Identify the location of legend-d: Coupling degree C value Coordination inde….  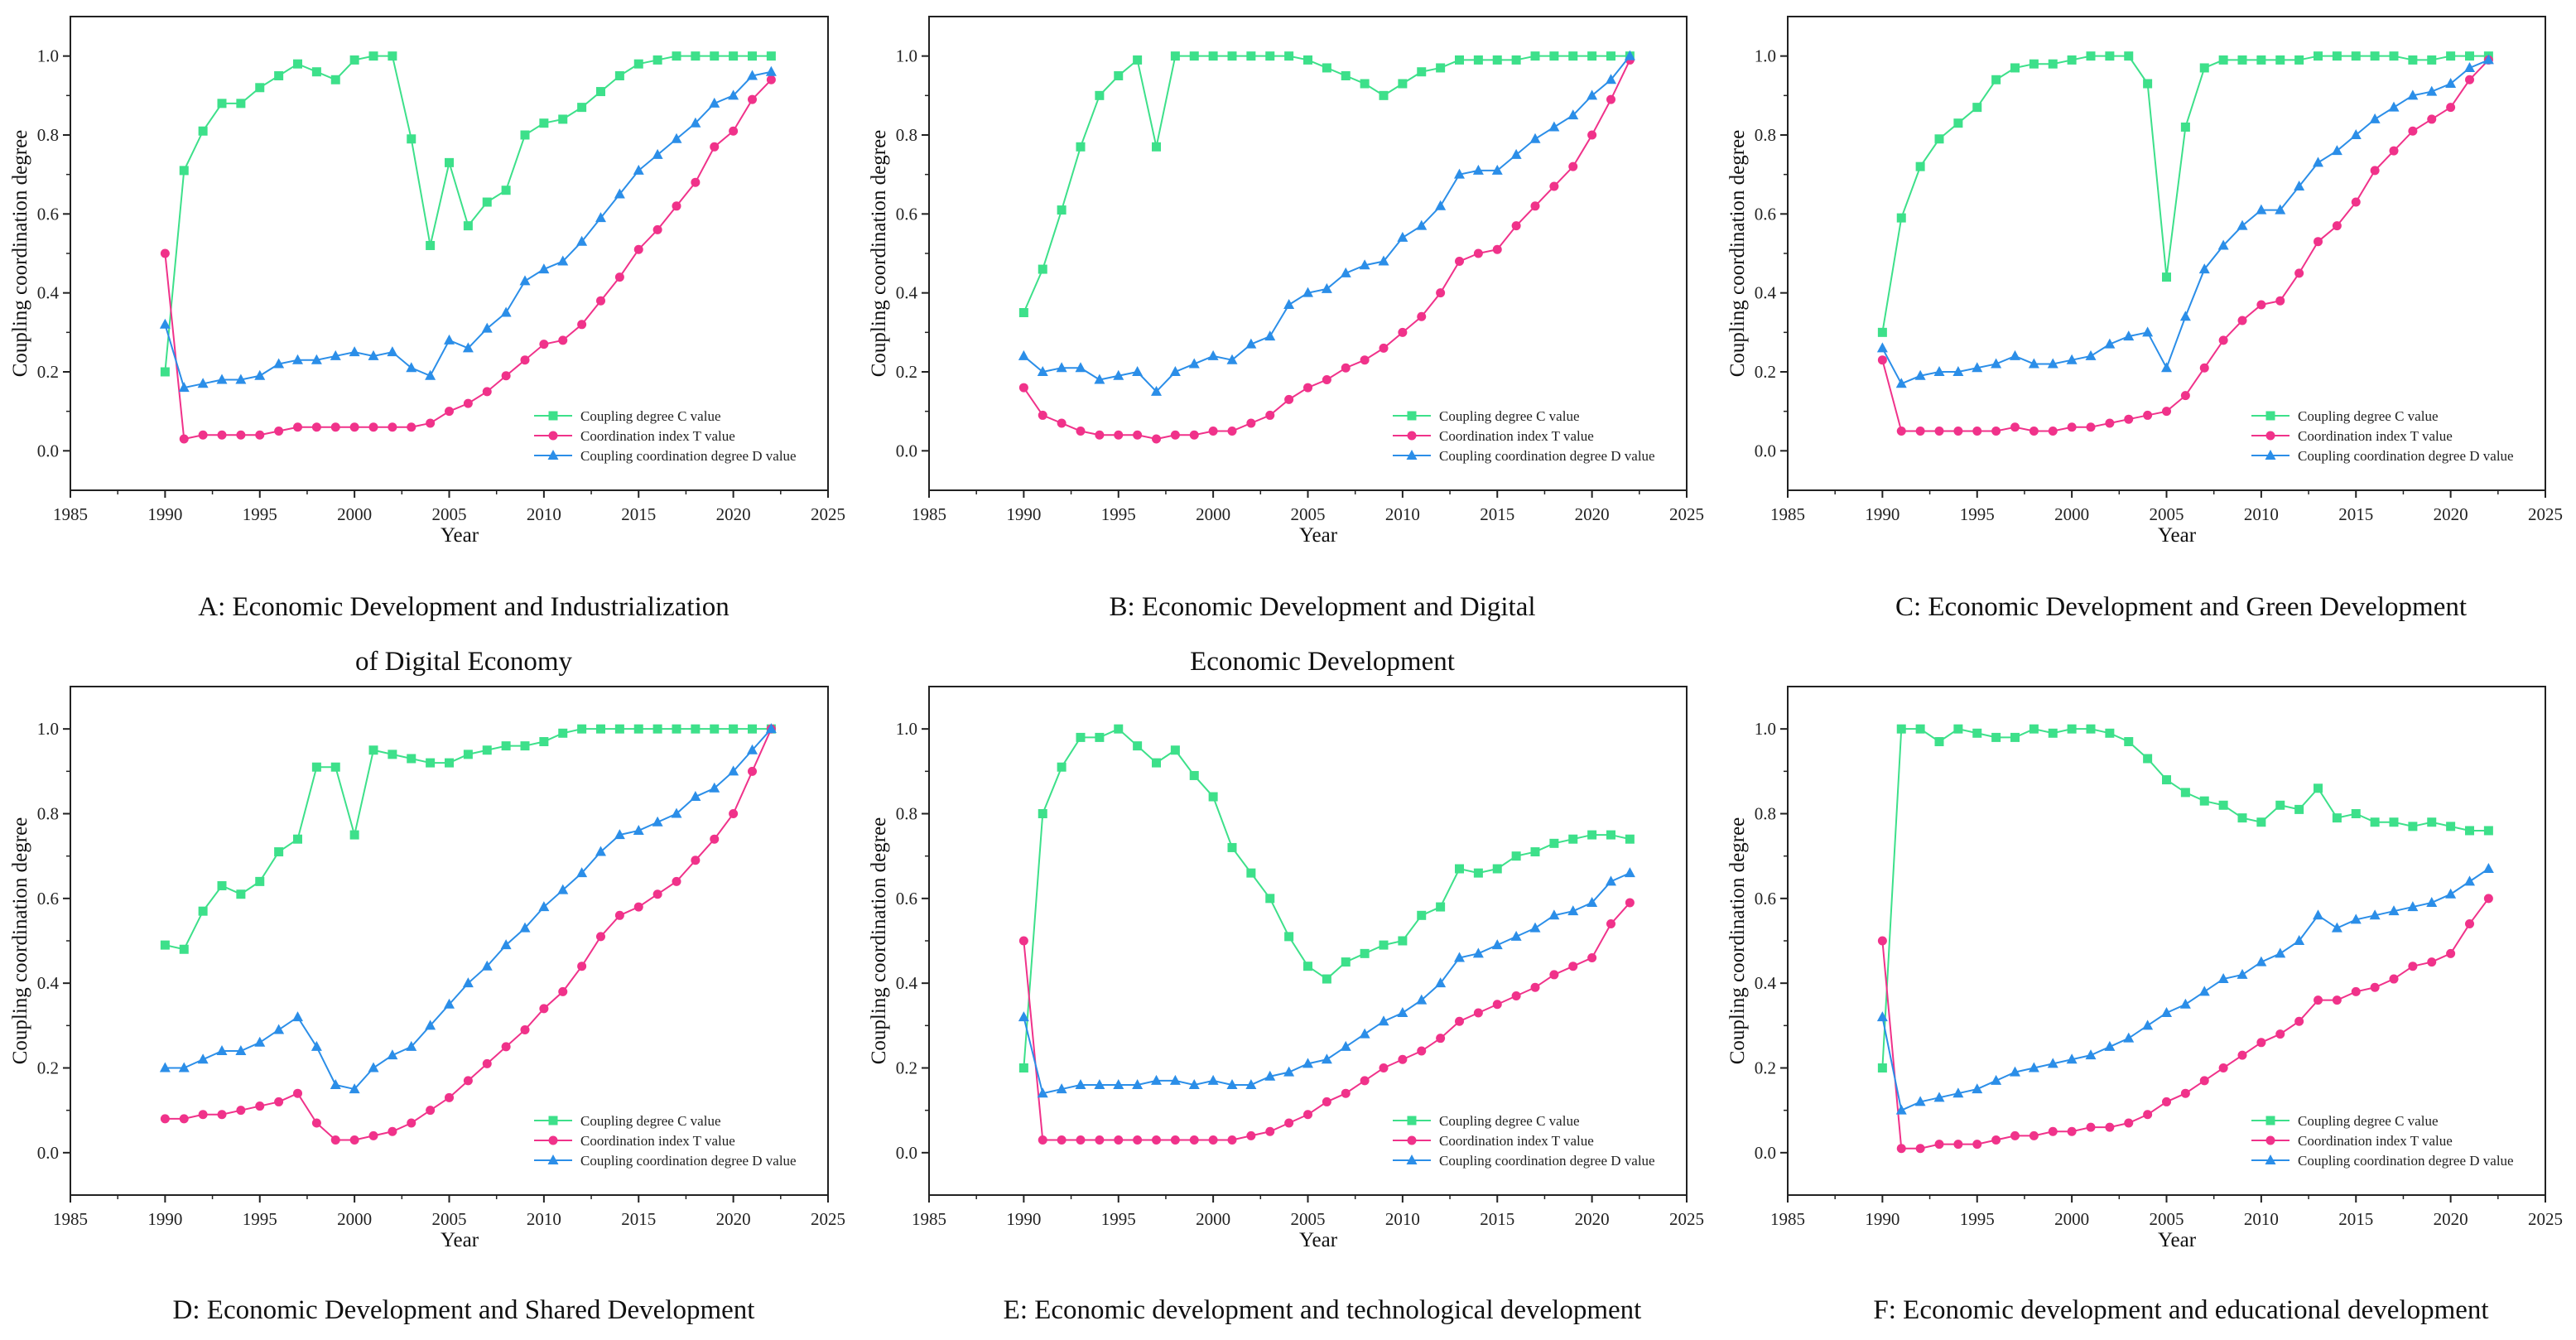
(665, 1141).